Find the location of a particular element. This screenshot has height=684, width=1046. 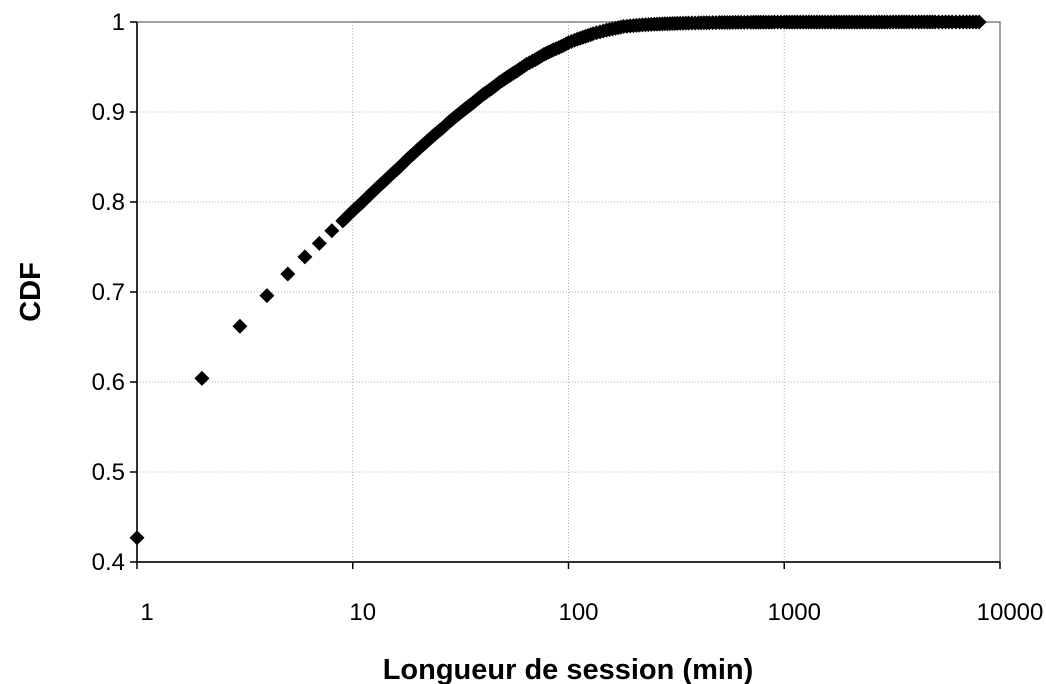

y-axis-title: CDF is located at coordinates (31, 292).